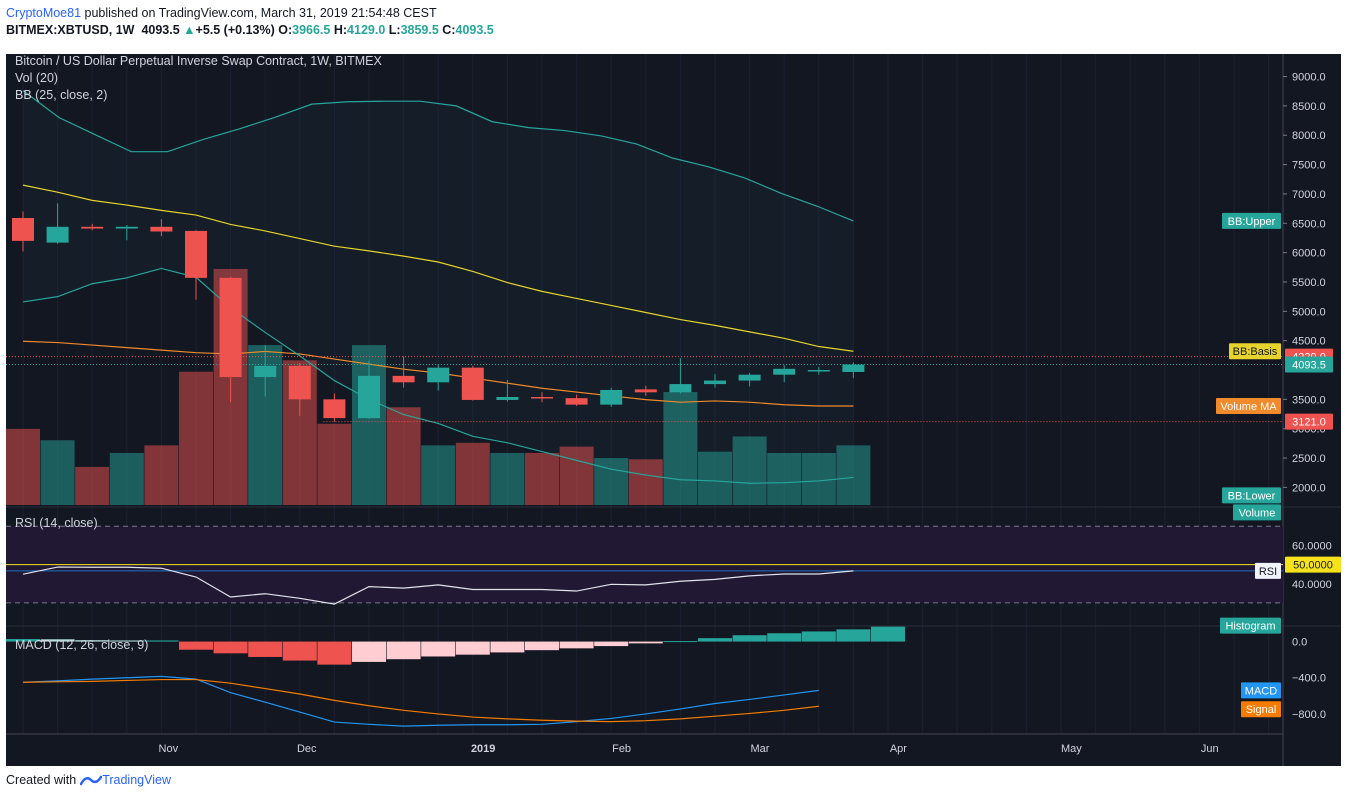 Image resolution: width=1348 pixels, height=798 pixels. What do you see at coordinates (136, 780) in the screenshot?
I see `tradingview-brand: TradingView` at bounding box center [136, 780].